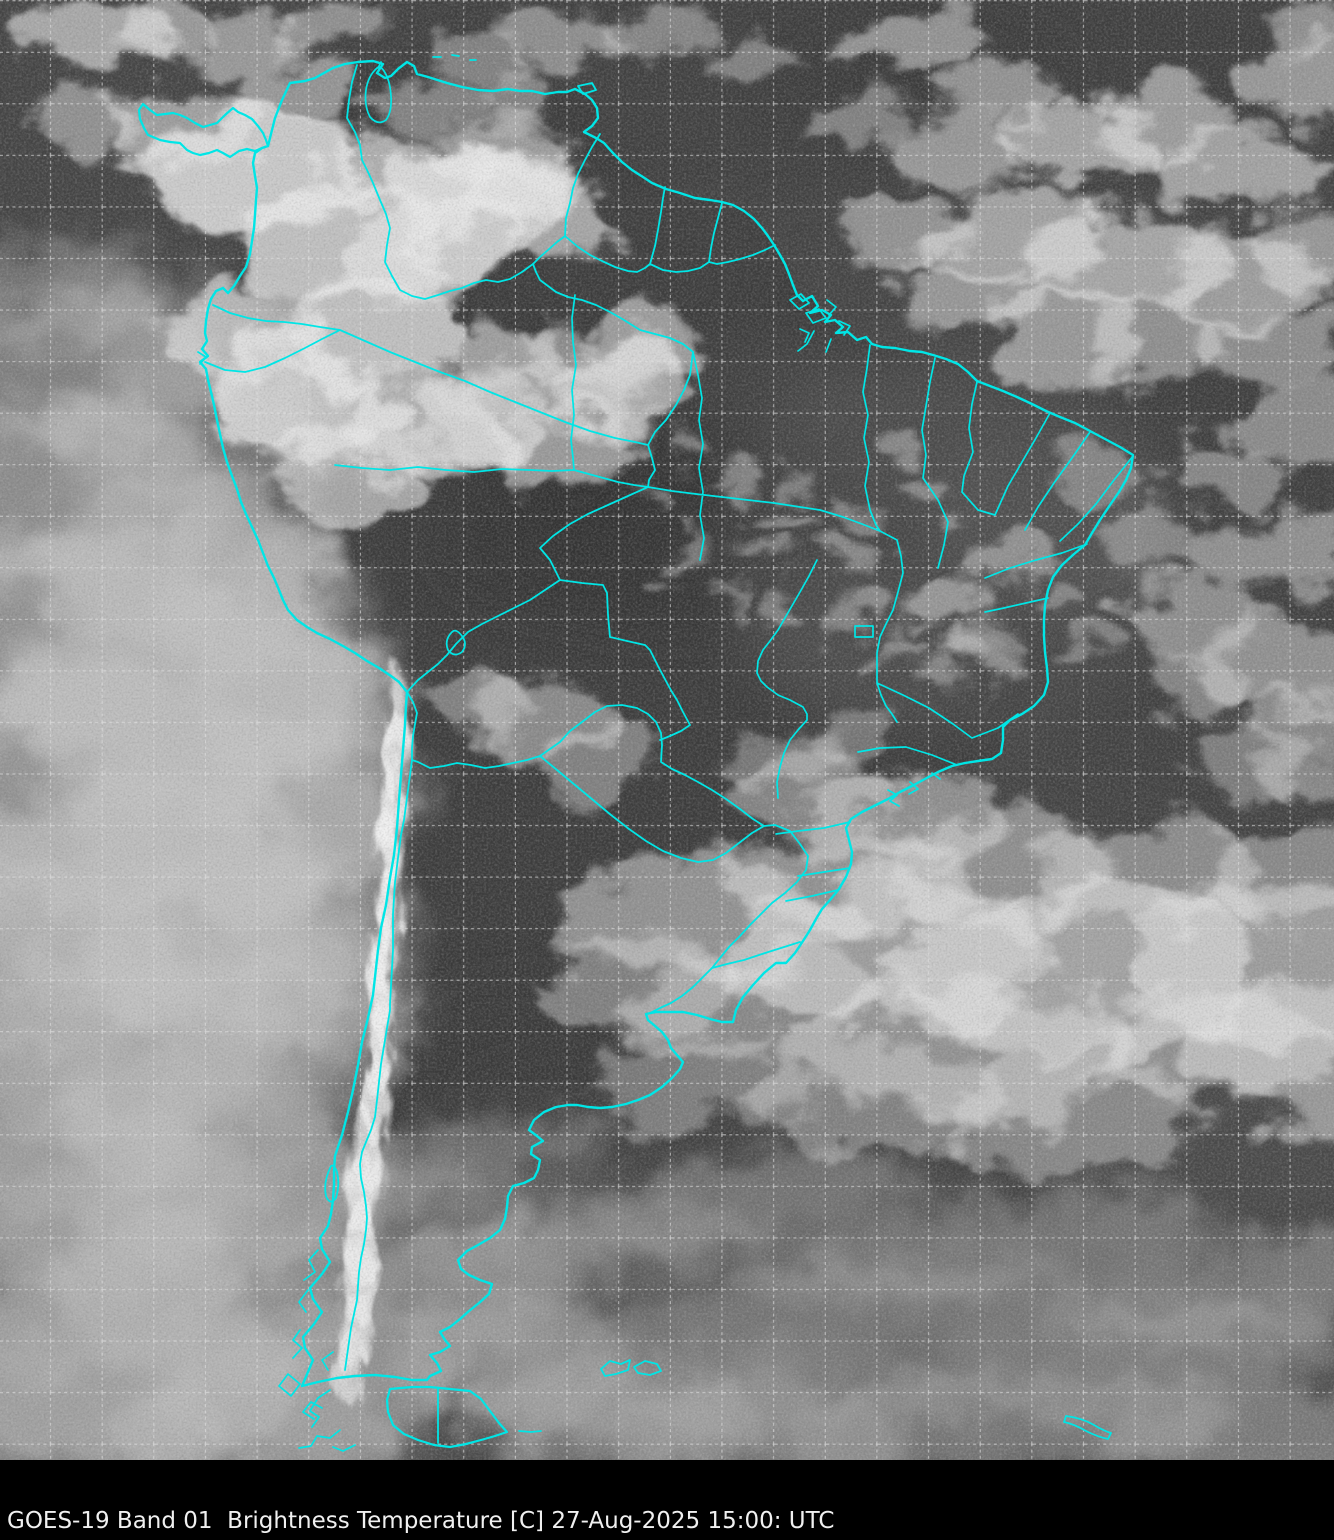 The width and height of the screenshot is (1334, 1540). What do you see at coordinates (447, 1417) in the screenshot?
I see `tierra-del-fuego-path` at bounding box center [447, 1417].